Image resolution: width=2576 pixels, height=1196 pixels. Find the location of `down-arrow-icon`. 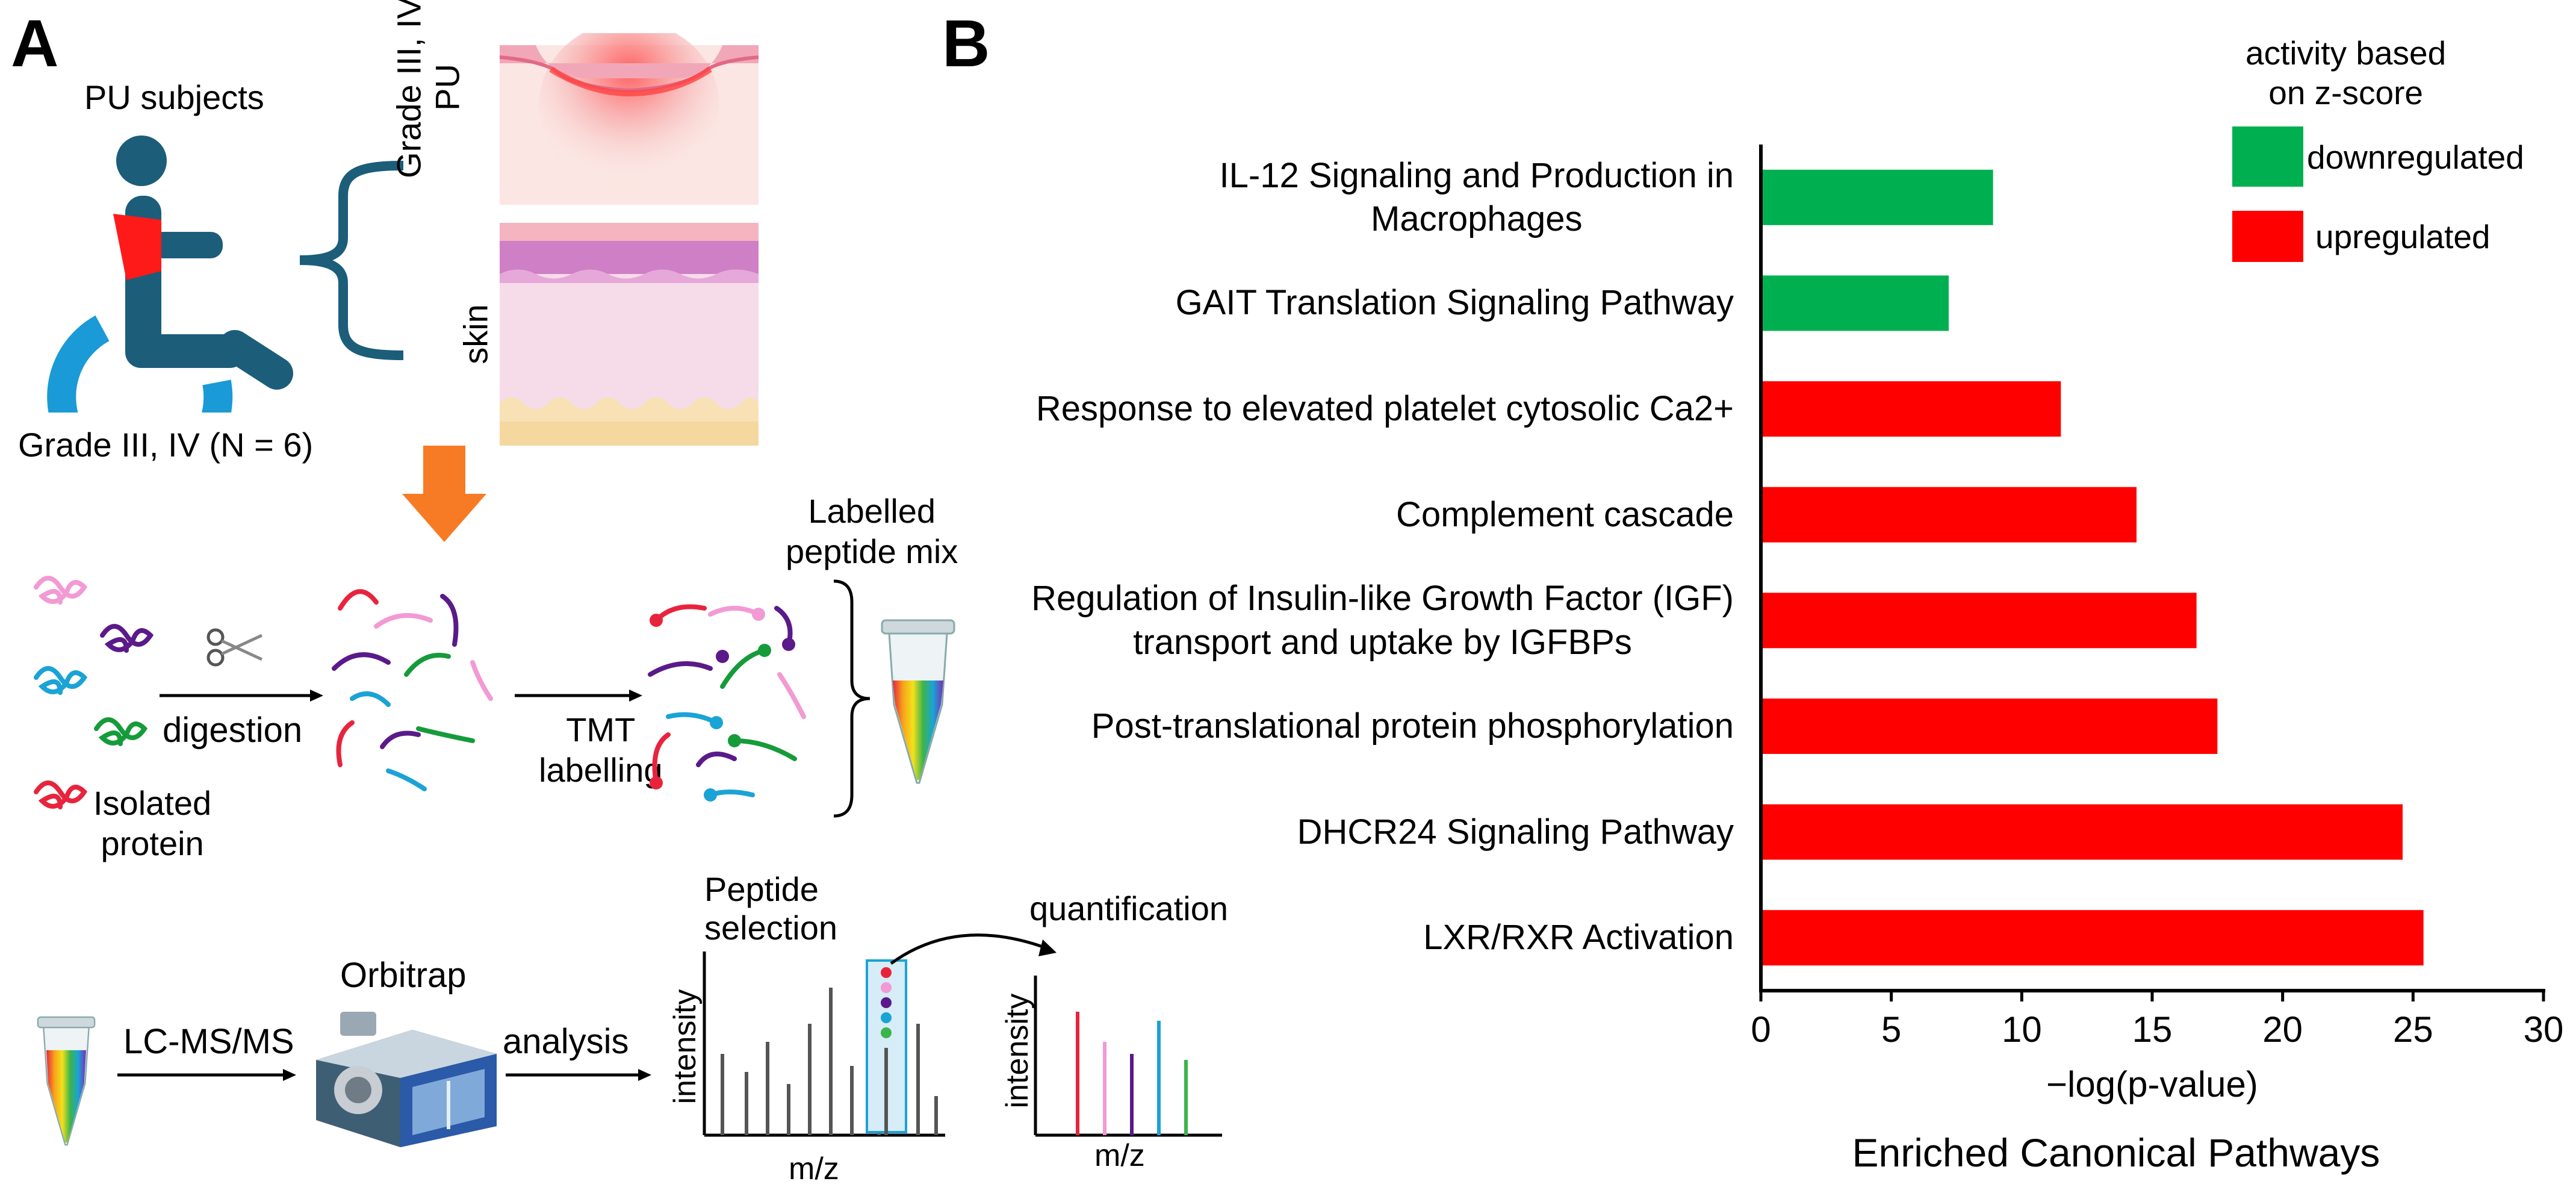

down-arrow-icon is located at coordinates (444, 494).